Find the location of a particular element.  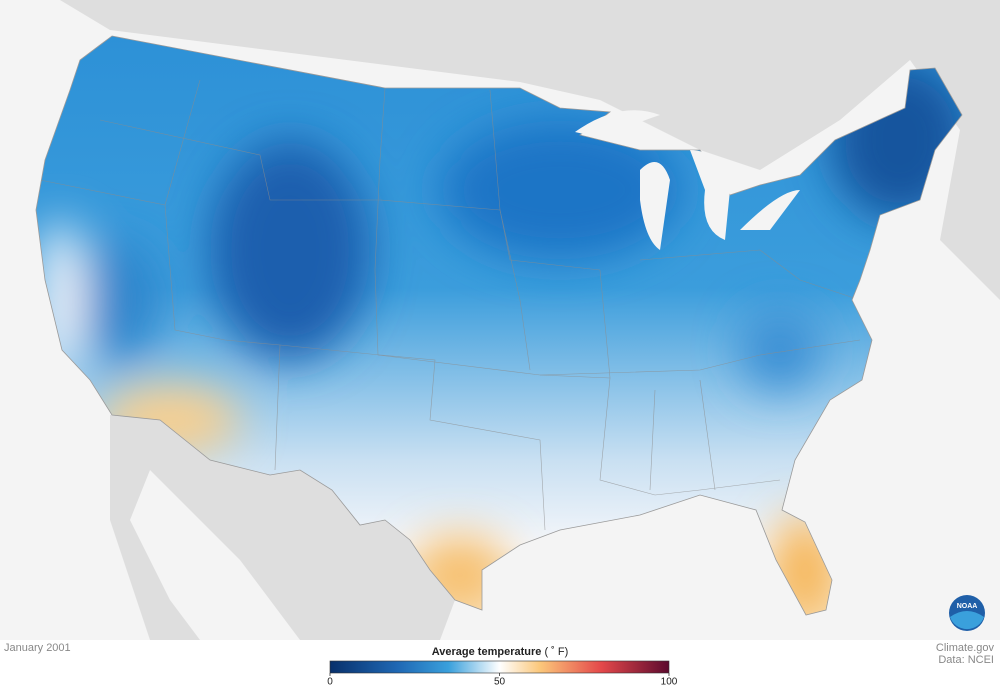

legend-ticks: 0 50 100 is located at coordinates (502, 680).